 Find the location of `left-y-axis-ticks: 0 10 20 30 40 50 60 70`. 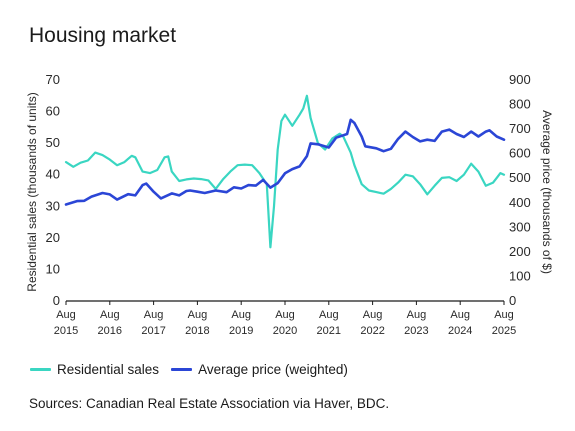

left-y-axis-ticks: 0 10 20 30 40 50 60 70 is located at coordinates (53, 190).